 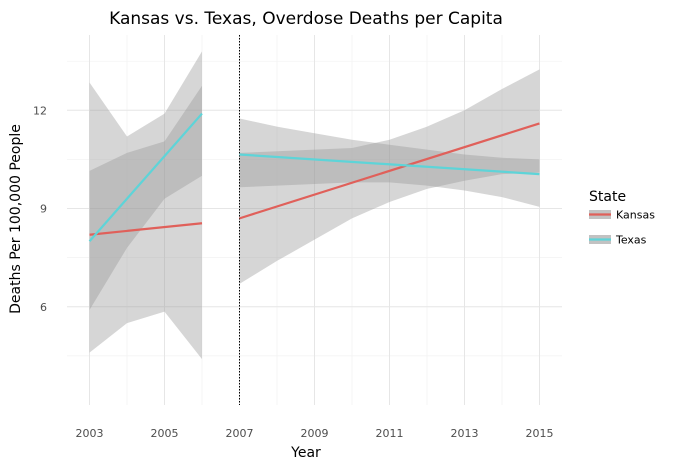 I want to click on y-tick-labels: 6 9 12, so click(x=40, y=208).